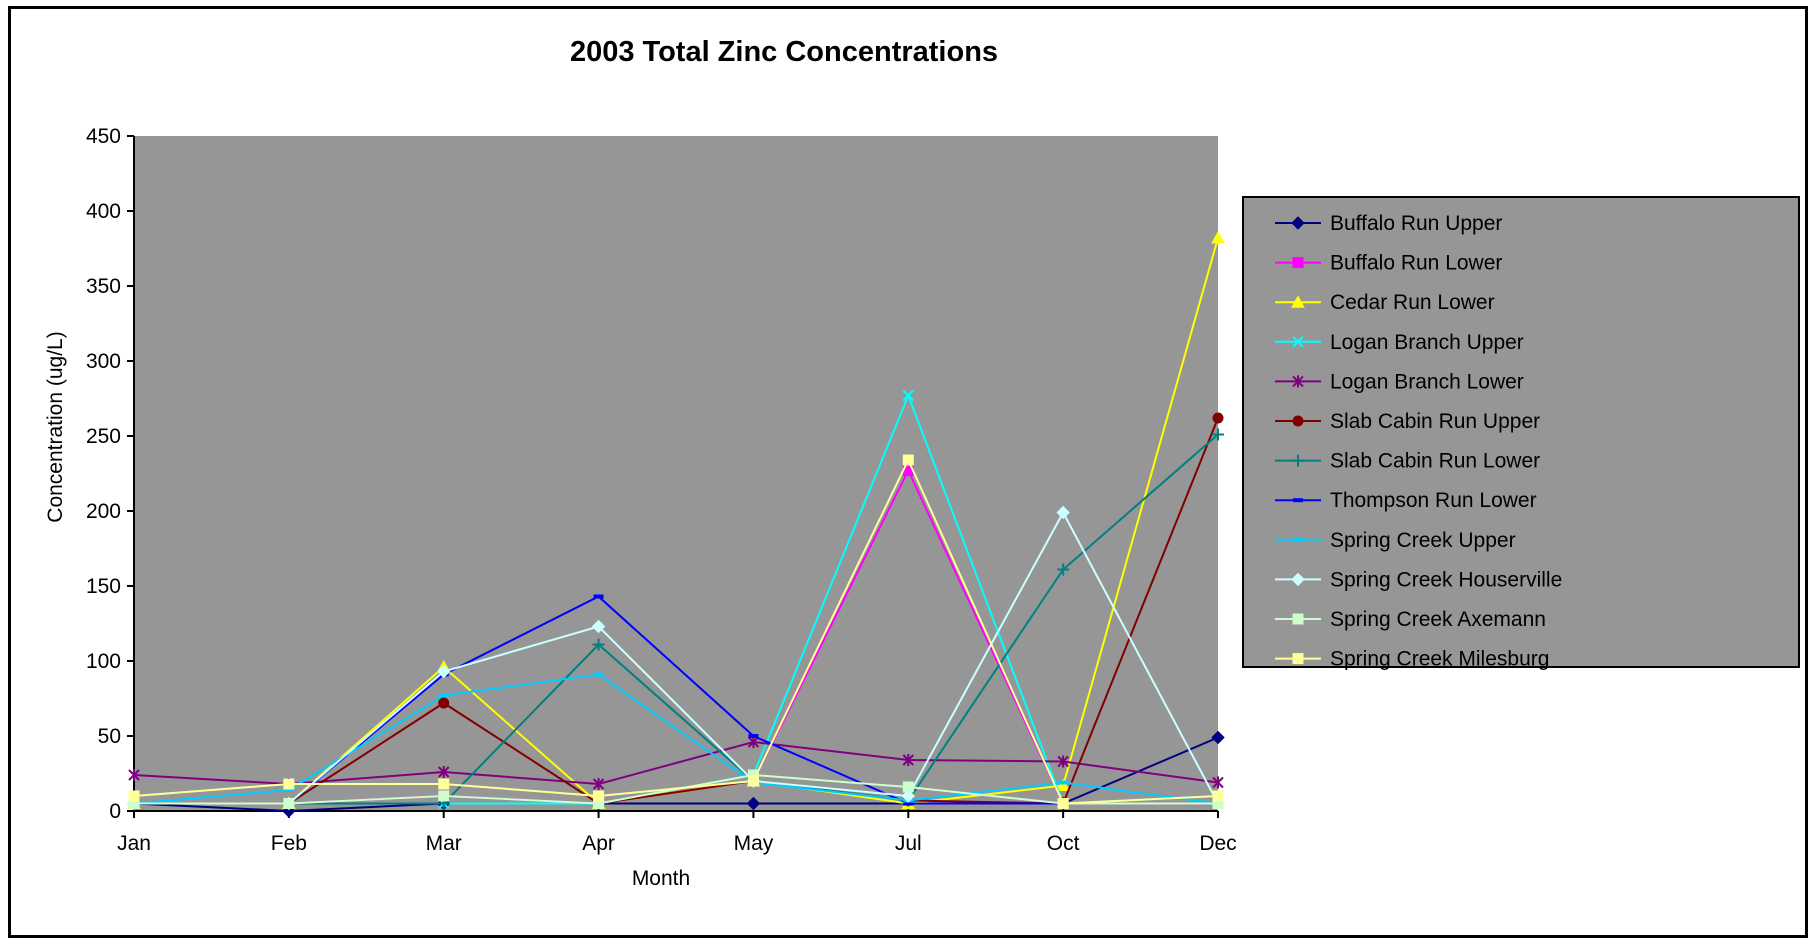 The image size is (1818, 946). Describe the element at coordinates (1063, 843) in the screenshot. I see `x-tick-label: Oct` at that location.